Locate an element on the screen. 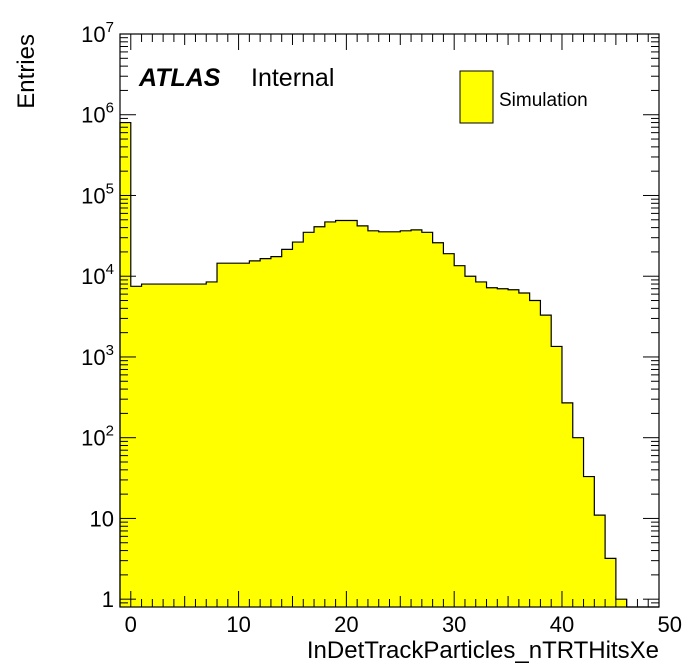 The width and height of the screenshot is (696, 672). x-tick-label: 10 is located at coordinates (238, 624).